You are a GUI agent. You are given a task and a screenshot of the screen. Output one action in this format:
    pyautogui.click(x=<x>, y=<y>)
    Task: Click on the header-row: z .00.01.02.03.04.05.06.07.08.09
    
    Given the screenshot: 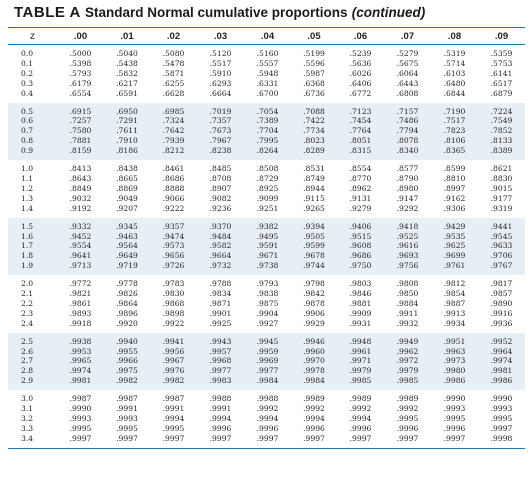 What is the action you would take?
    pyautogui.click(x=266, y=36)
    